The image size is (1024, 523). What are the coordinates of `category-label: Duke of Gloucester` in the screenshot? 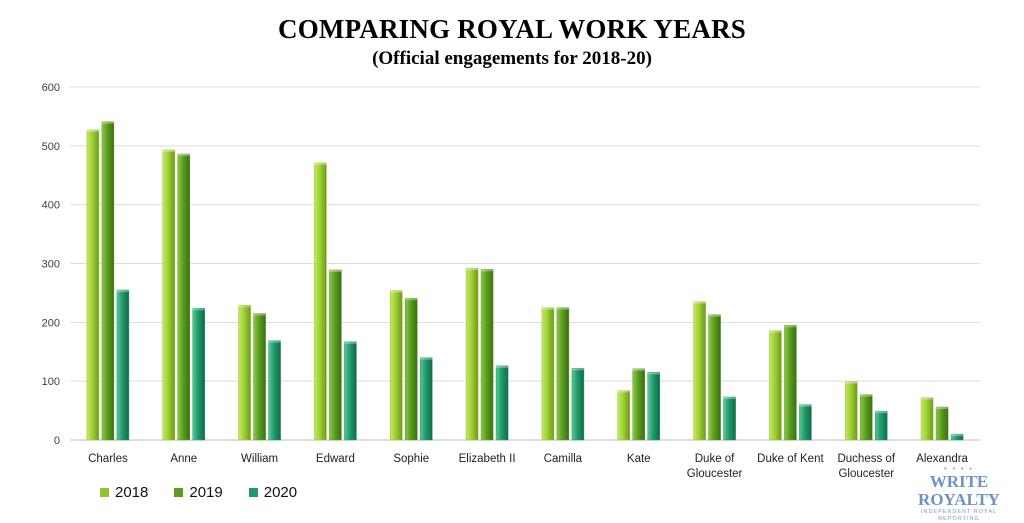 It's located at (715, 466).